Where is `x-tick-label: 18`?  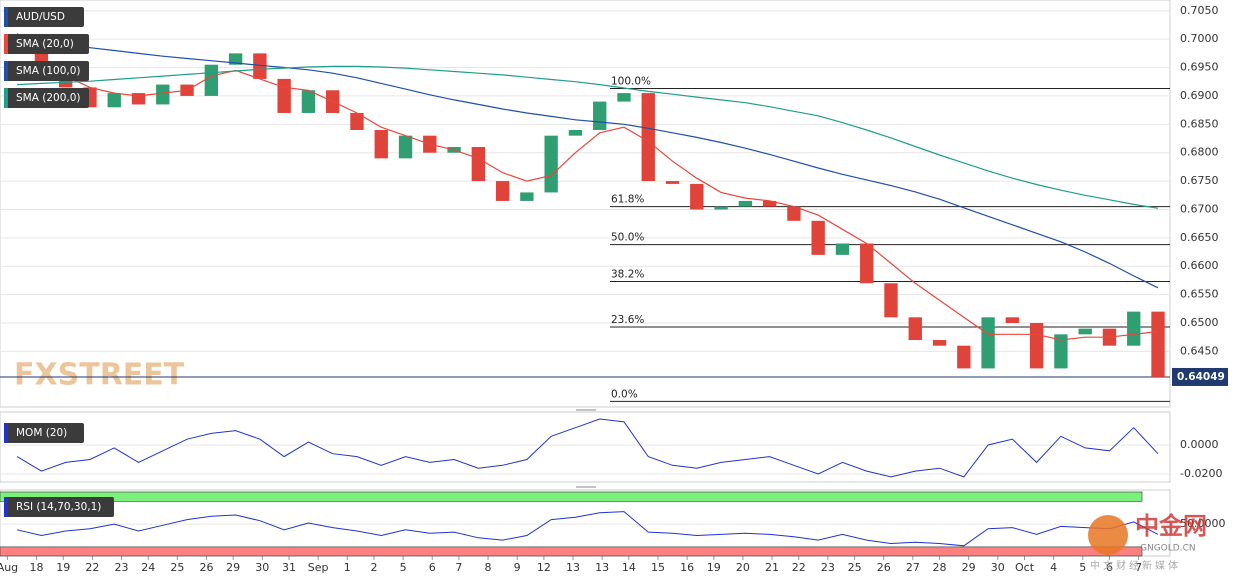 x-tick-label: 18 is located at coordinates (37, 567).